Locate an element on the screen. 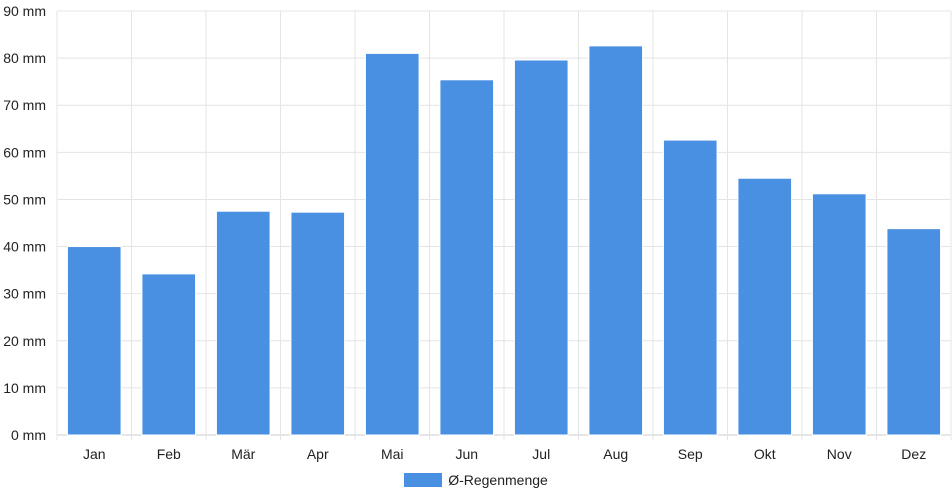  chart-legend: Ø-Regenmenge is located at coordinates (476, 480).